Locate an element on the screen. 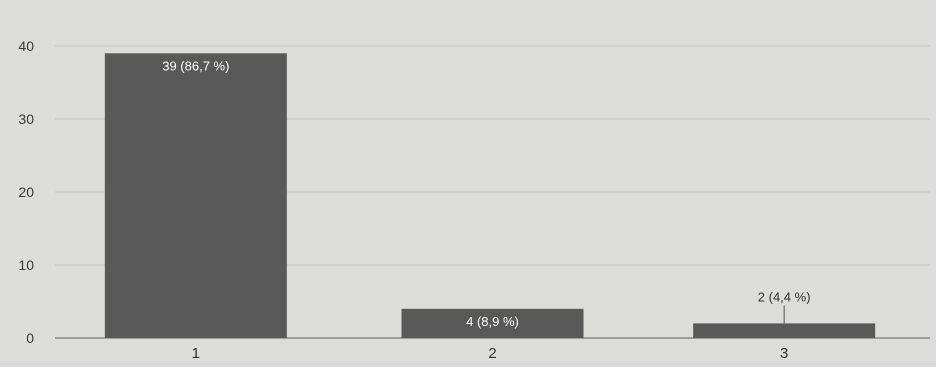 This screenshot has width=936, height=367. x-tick-label: 3 is located at coordinates (784, 353).